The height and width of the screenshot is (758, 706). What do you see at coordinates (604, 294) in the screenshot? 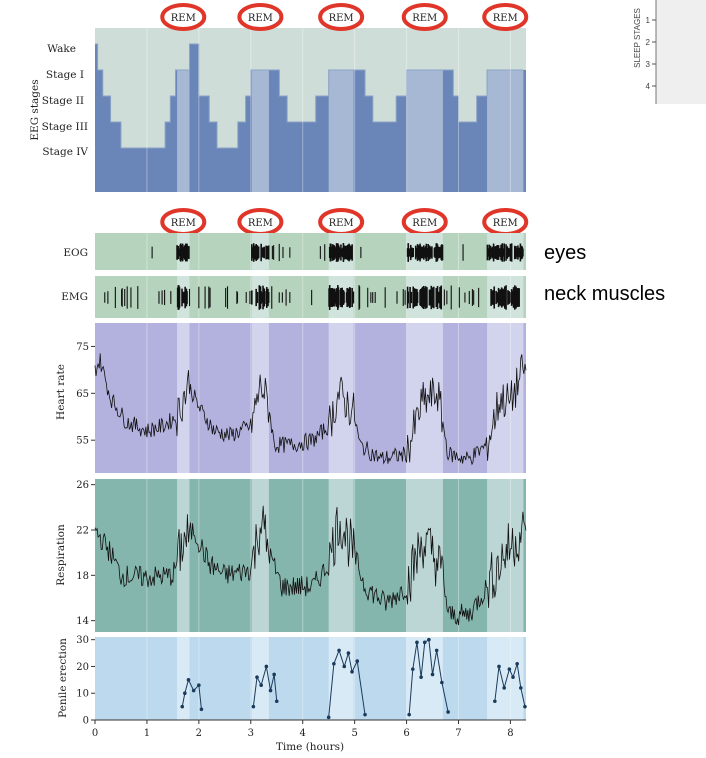
I see `neck-muscles-annotation: neck muscles` at bounding box center [604, 294].